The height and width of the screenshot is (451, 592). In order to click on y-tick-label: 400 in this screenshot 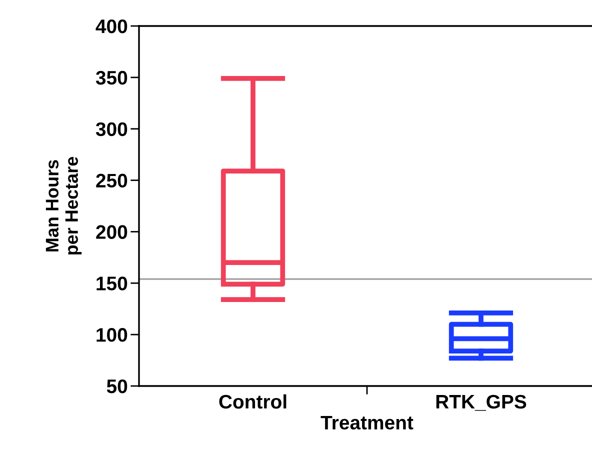, I will do `click(112, 26)`.